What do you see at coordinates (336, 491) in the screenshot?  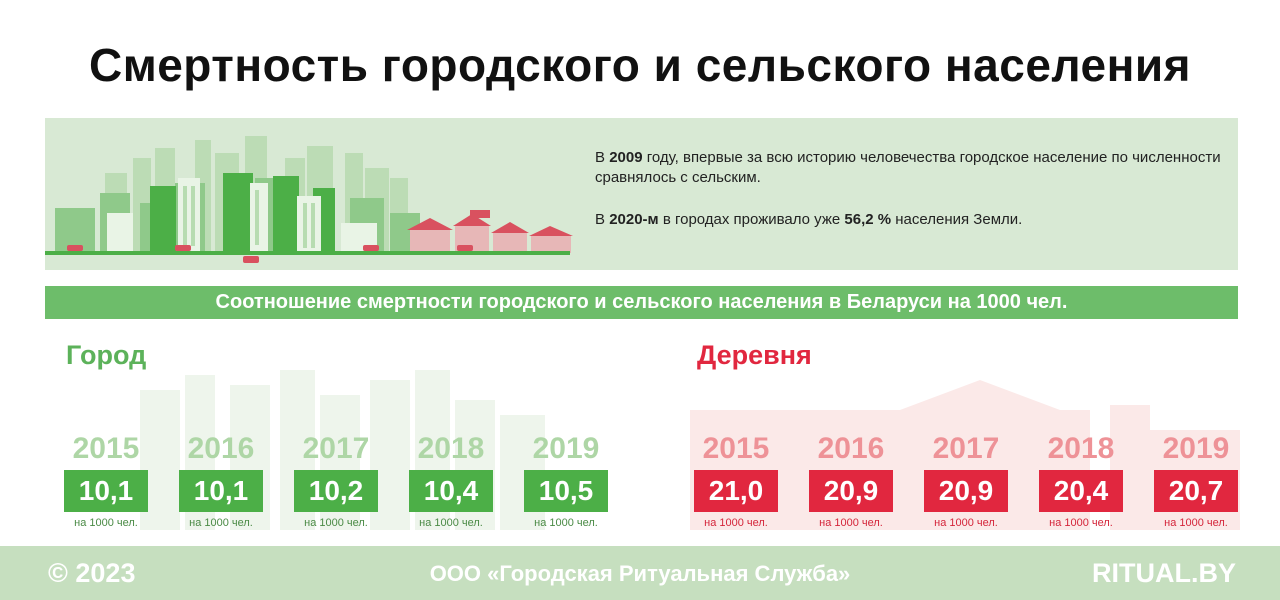 I see `city-value: 10,2` at bounding box center [336, 491].